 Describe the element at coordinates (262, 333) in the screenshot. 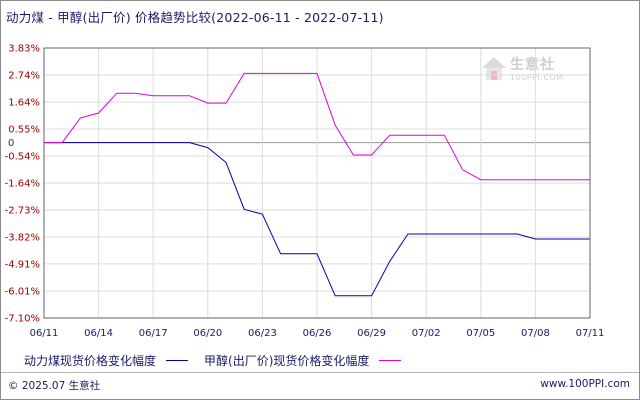

I see `x-tick-label: 06/23` at that location.